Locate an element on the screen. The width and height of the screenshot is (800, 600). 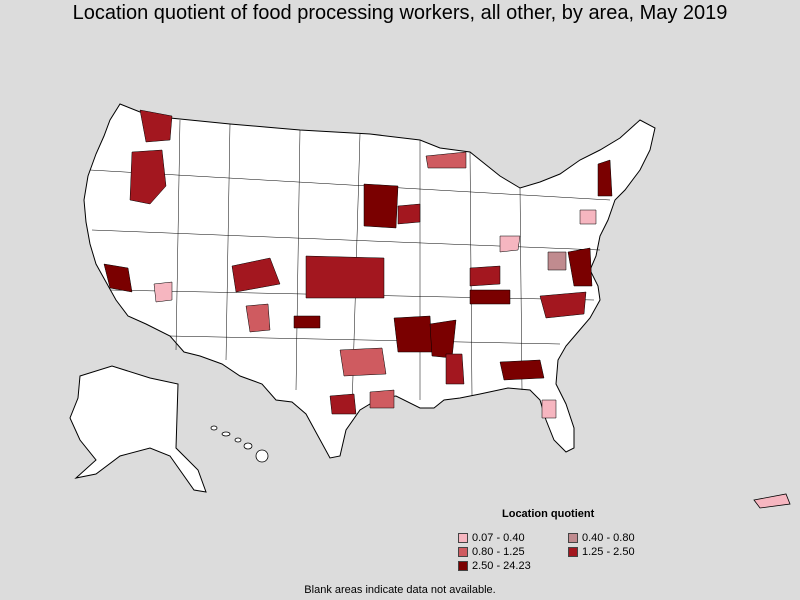
legend-label: 1.25 - 2.50 is located at coordinates (608, 552).